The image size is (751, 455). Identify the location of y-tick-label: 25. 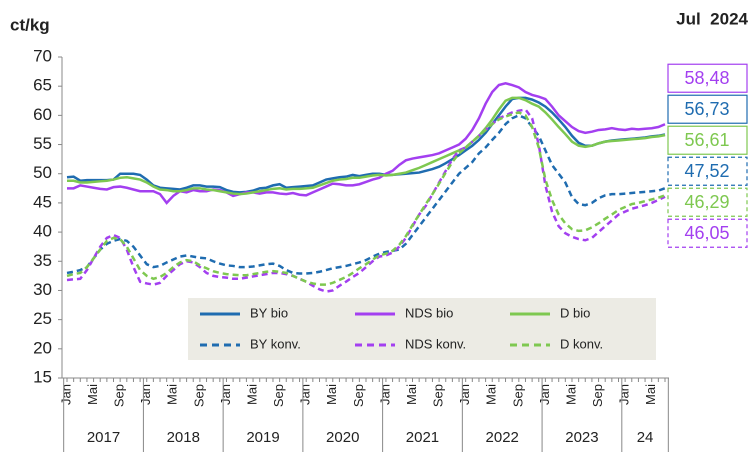
(42, 318).